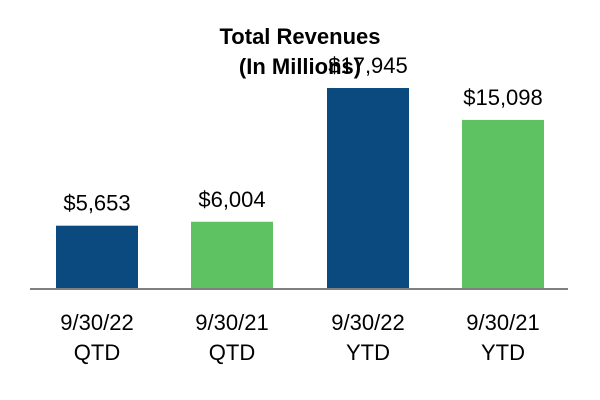  I want to click on data-label-1: $5,653, so click(96, 203).